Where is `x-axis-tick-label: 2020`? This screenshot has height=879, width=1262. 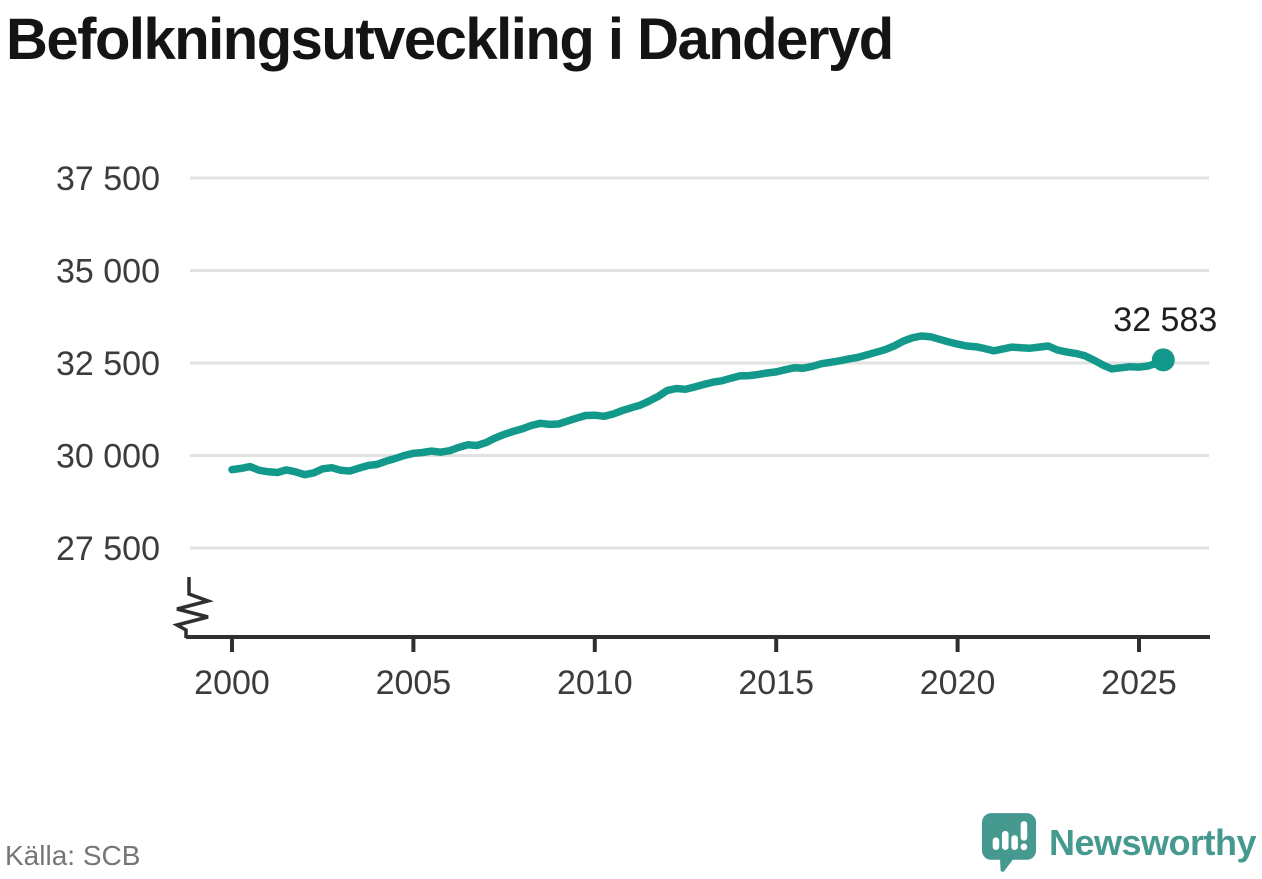
x-axis-tick-label: 2020 is located at coordinates (958, 683).